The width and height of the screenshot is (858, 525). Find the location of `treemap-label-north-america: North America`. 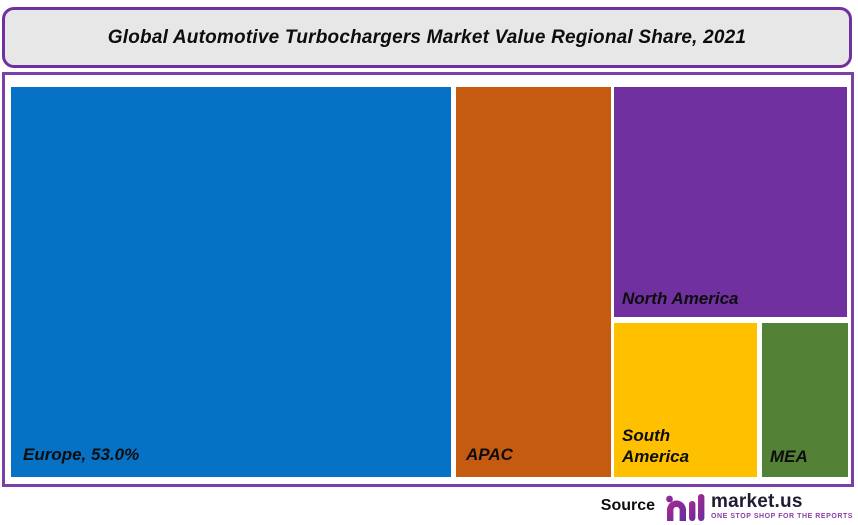

treemap-label-north-america: North America is located at coordinates (680, 298).